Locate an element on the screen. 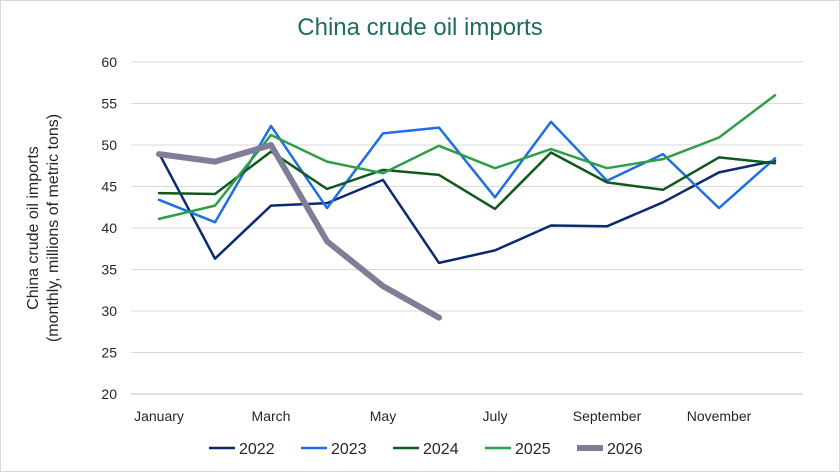  x-tick-label: May is located at coordinates (383, 416).